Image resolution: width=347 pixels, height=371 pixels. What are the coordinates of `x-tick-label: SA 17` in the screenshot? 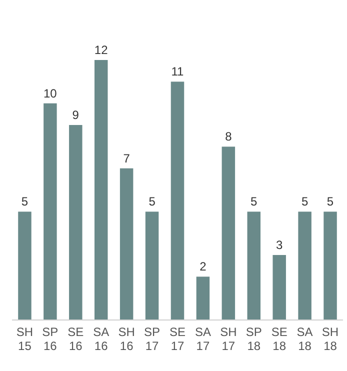 It's located at (202, 339).